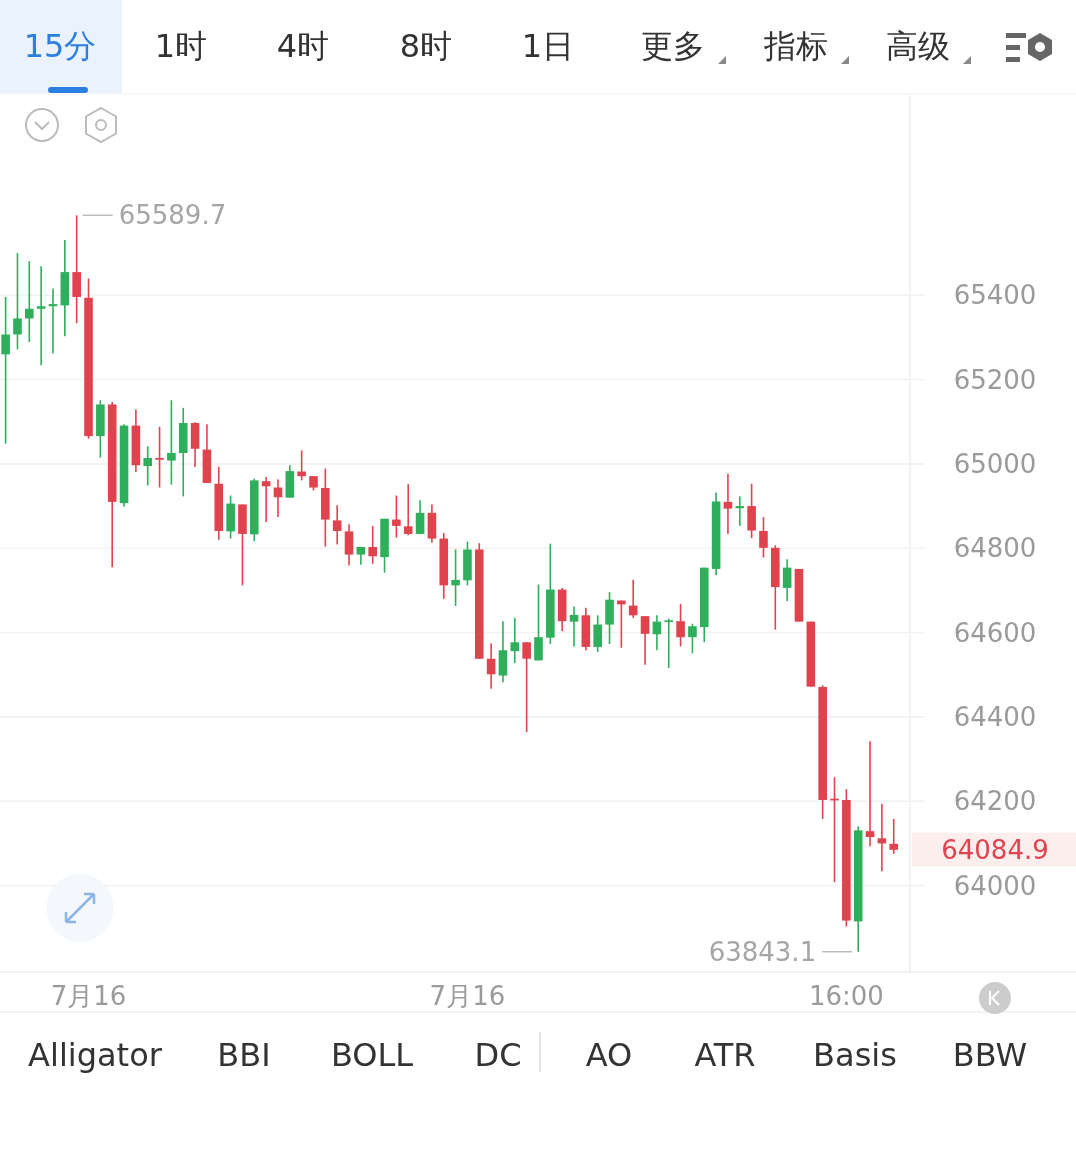 The width and height of the screenshot is (1076, 1156). What do you see at coordinates (95, 1055) in the screenshot?
I see `text: Alligator` at bounding box center [95, 1055].